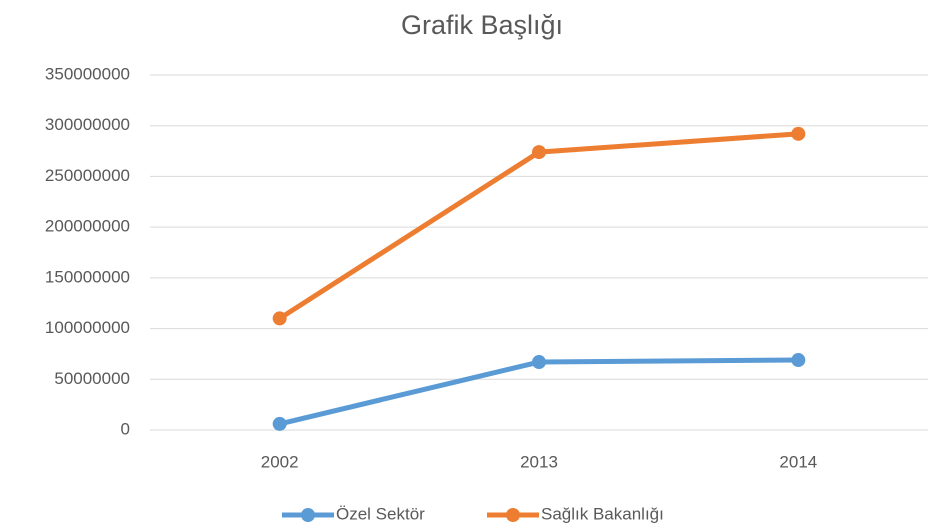 This screenshot has width=928, height=532. I want to click on x-tick-label: 2013, so click(539, 461).